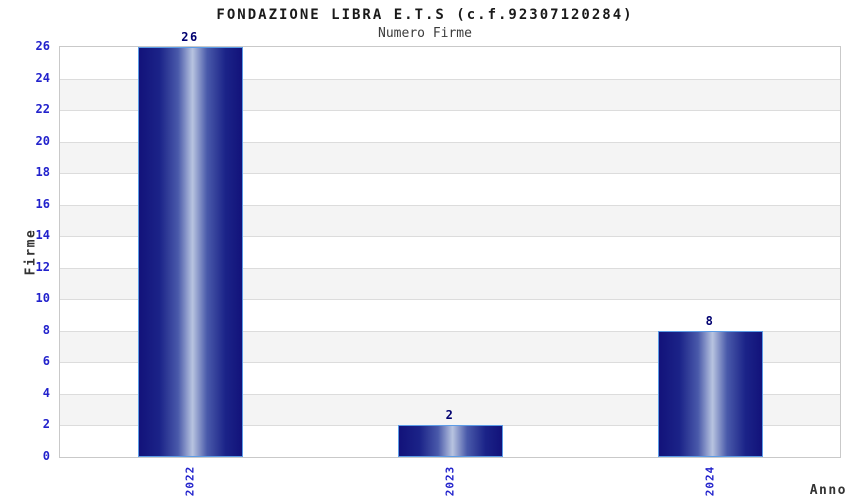  I want to click on chart-title: FONDAZIONE LIBRA E.T.S (c.f.92307120284), so click(425, 15).